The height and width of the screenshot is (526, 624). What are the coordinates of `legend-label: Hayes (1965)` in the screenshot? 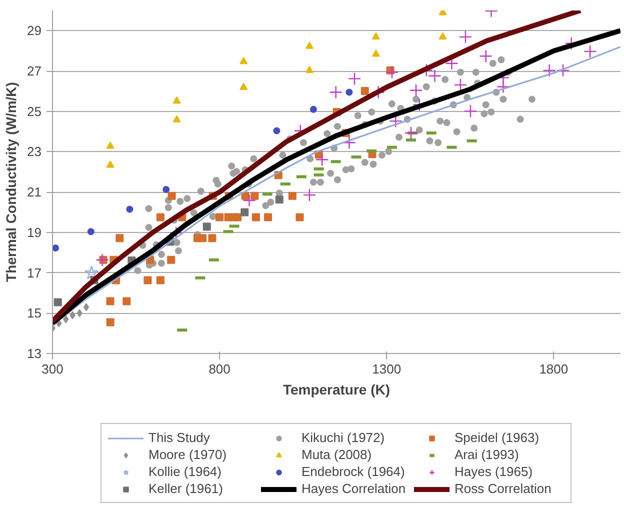 It's located at (494, 471).